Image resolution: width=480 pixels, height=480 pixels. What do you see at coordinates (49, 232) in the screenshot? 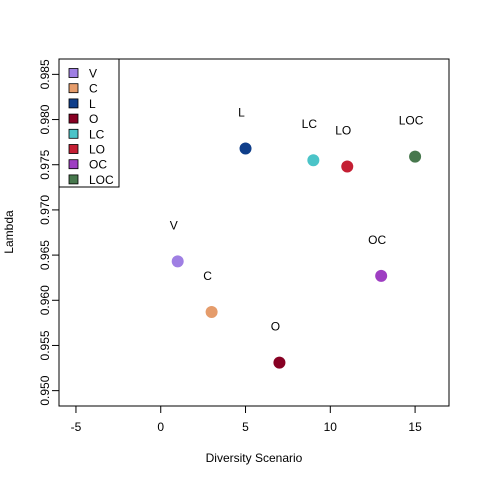
I see `y-axis: 0.950 0.955 0.960 0.965 0.970 0.975 0.980 0.985` at bounding box center [49, 232].